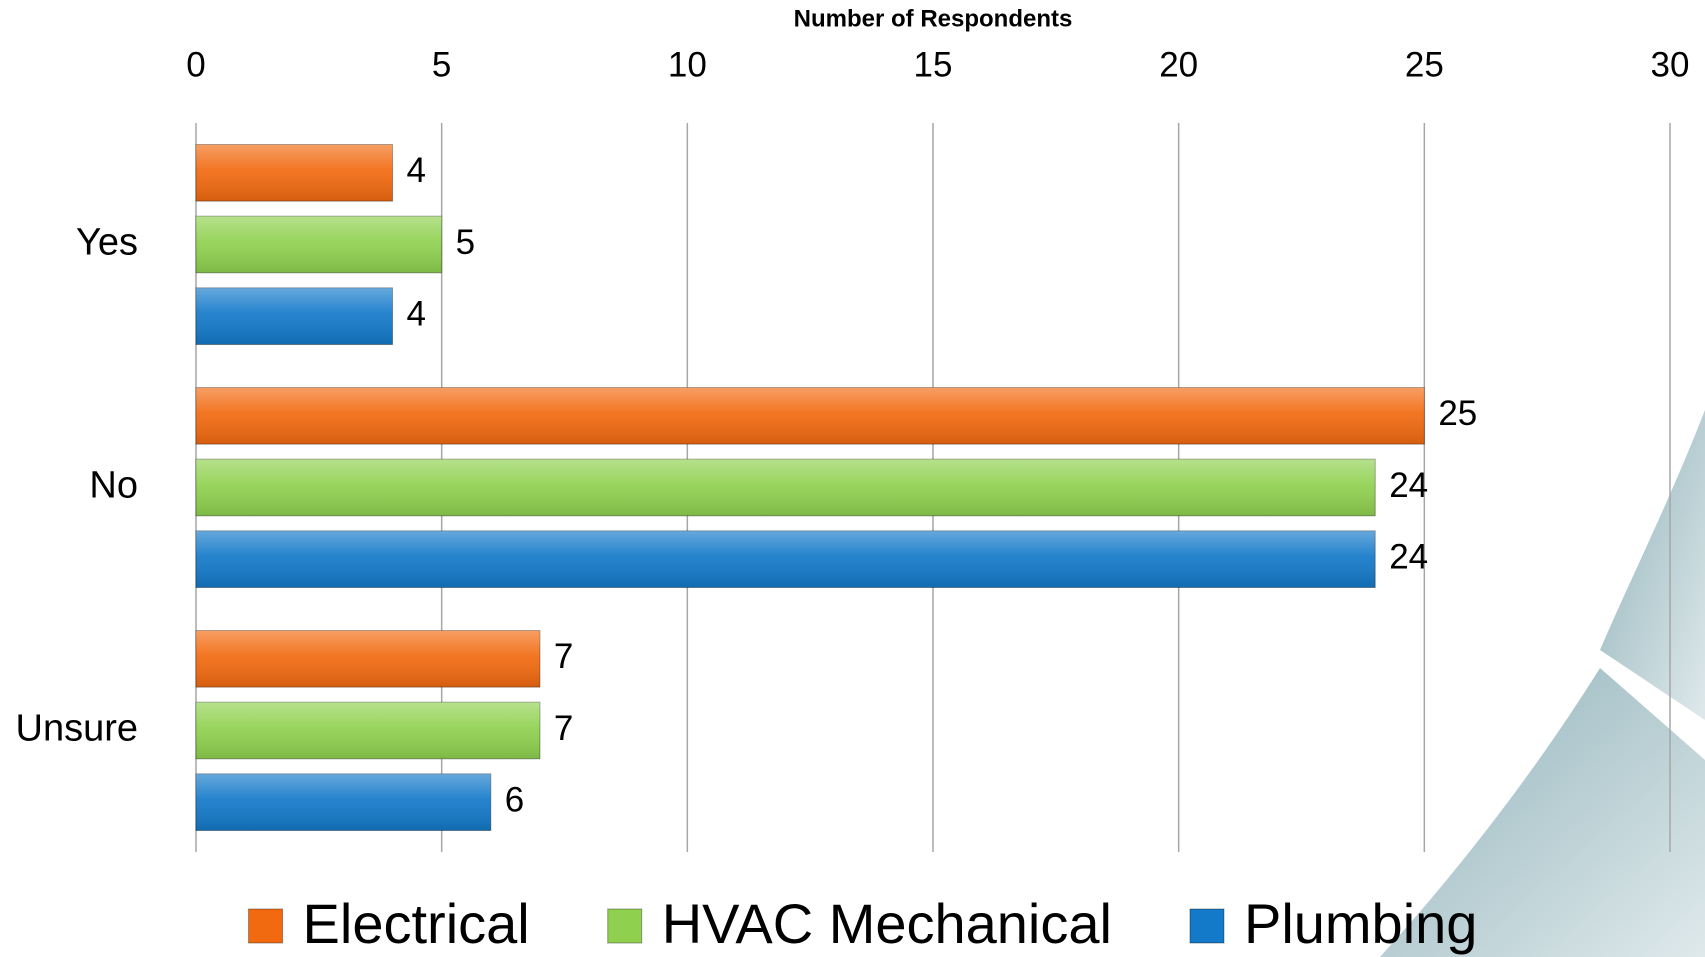 Image resolution: width=1705 pixels, height=957 pixels. I want to click on y-tick-label: Yes, so click(107, 243).